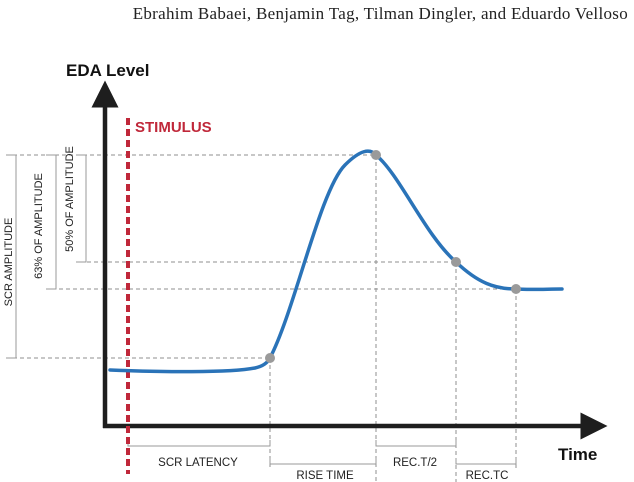 This screenshot has width=634, height=482. I want to click on rise-time-label: RISE TIME, so click(325, 476).